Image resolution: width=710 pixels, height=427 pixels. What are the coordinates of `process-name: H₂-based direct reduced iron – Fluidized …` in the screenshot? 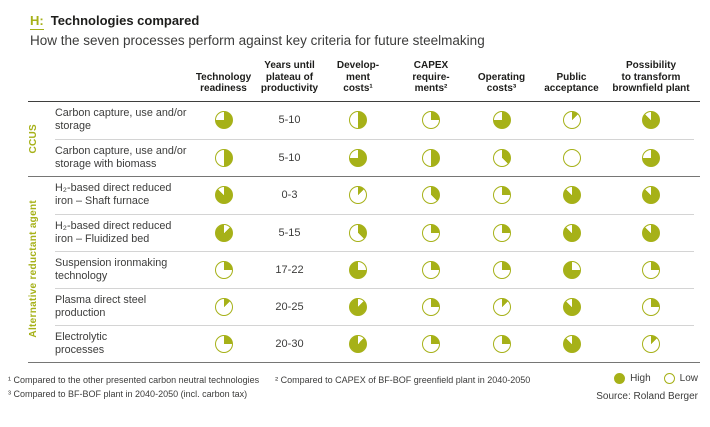 It's located at (113, 232).